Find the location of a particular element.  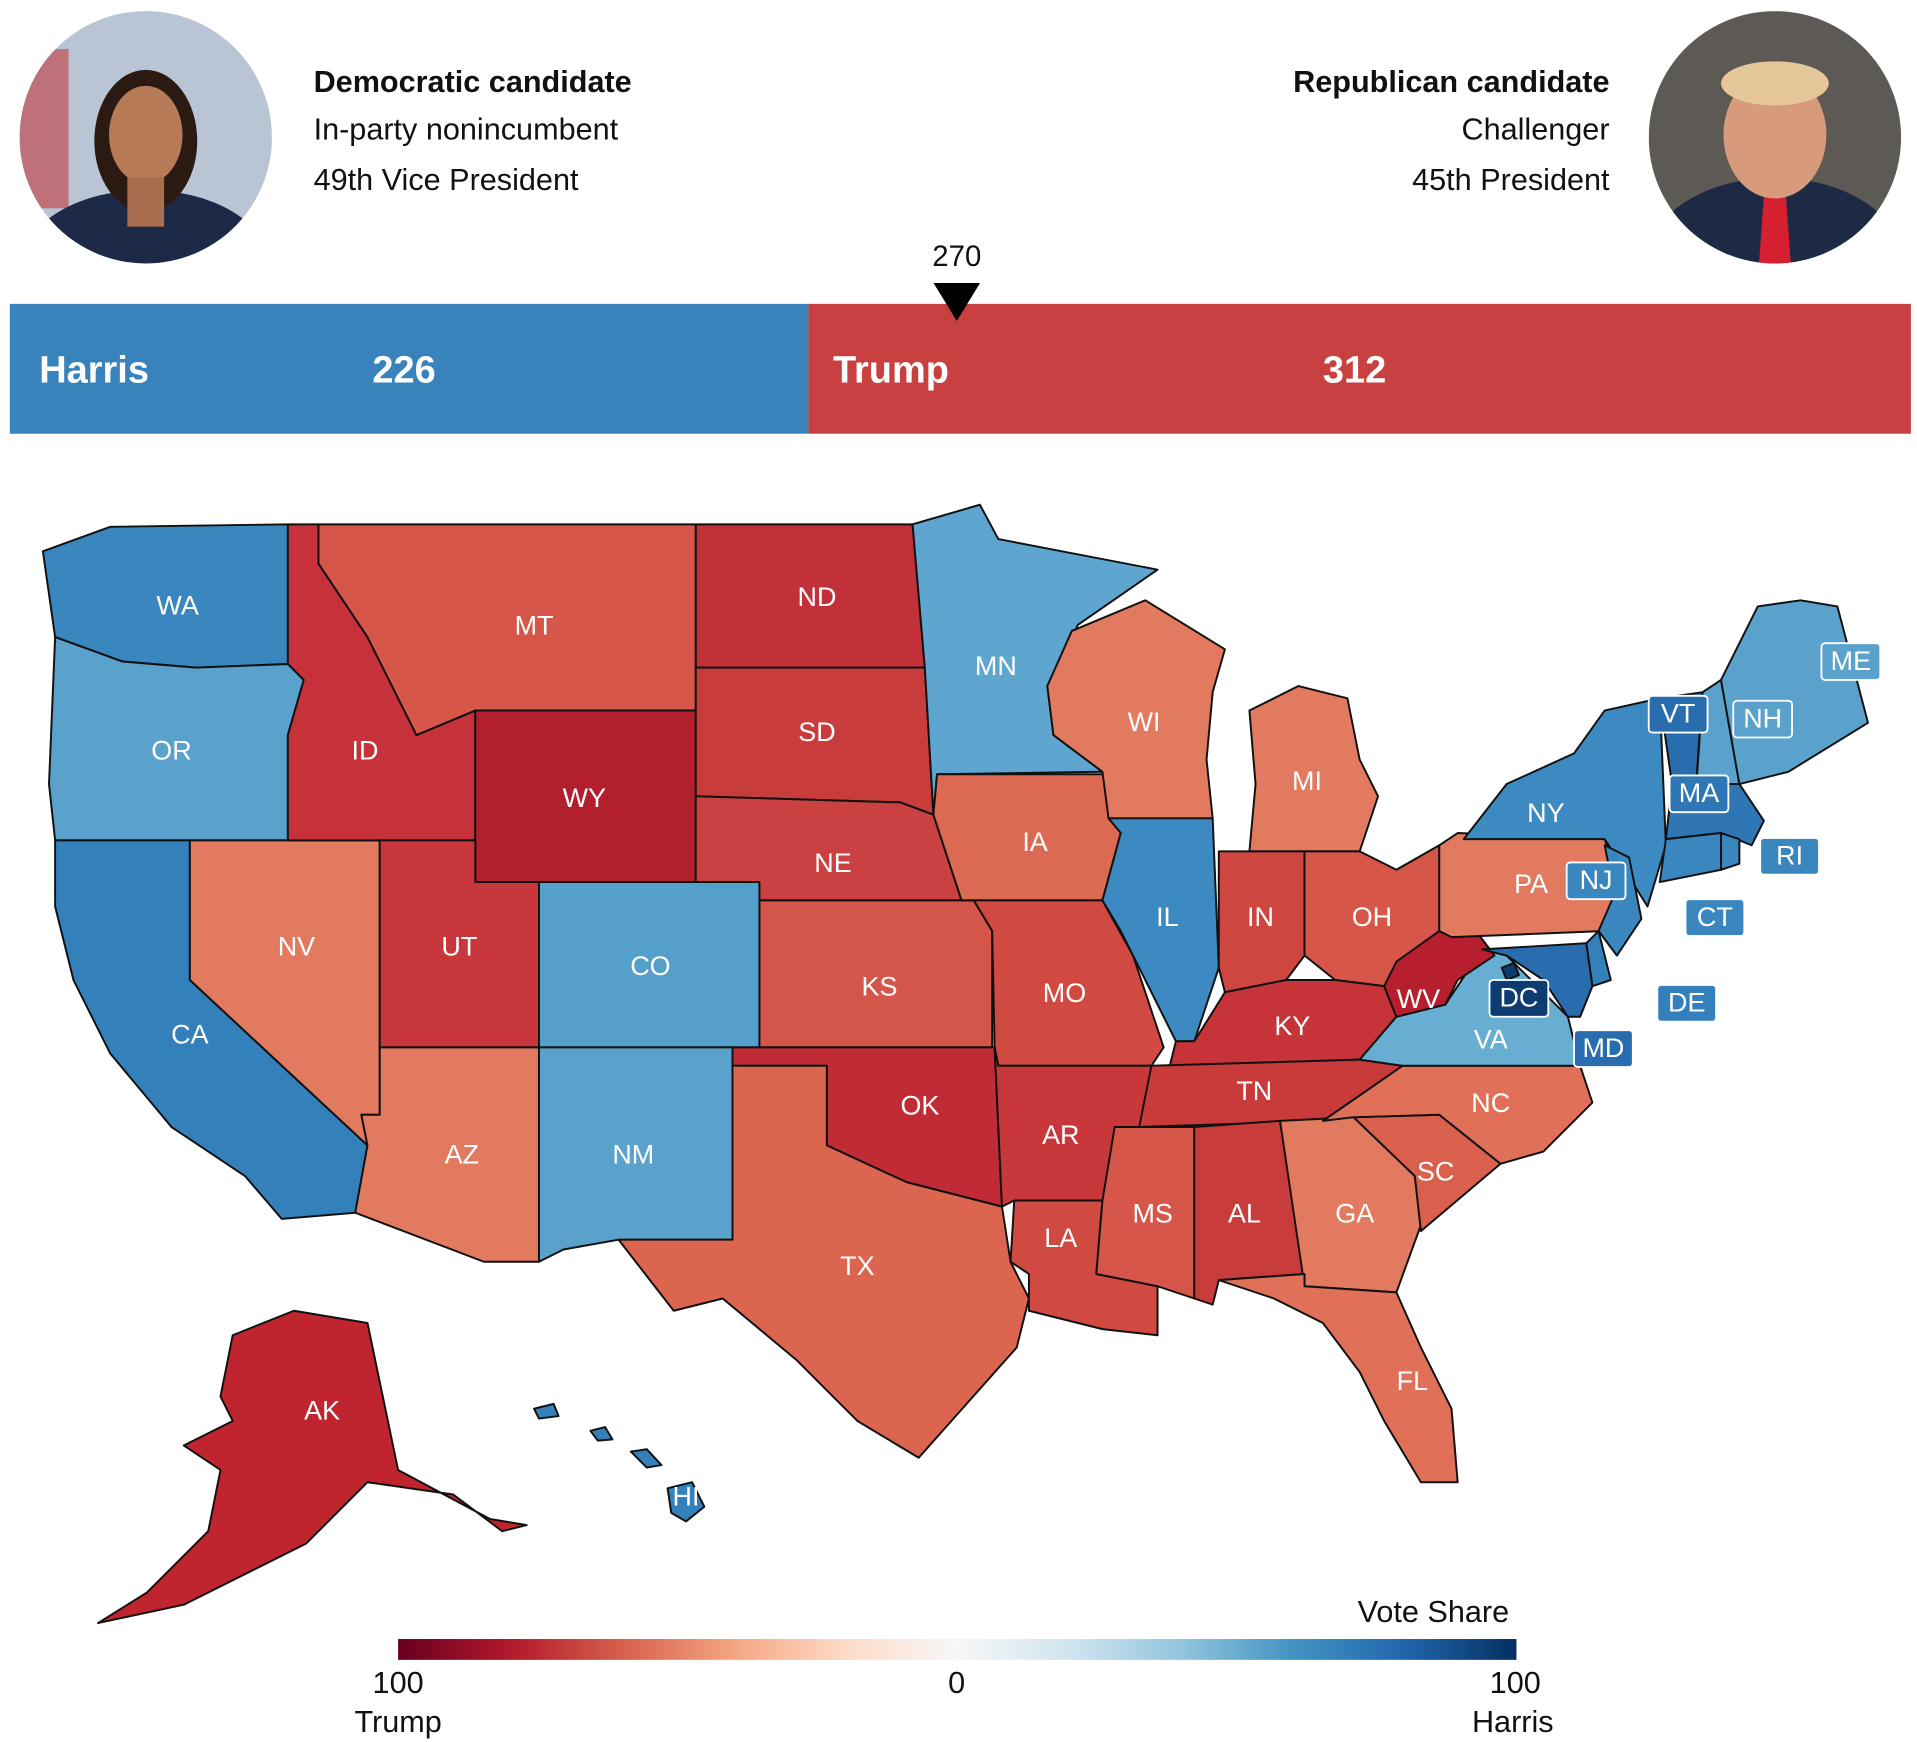

rep-bar-segment is located at coordinates (1359, 368).